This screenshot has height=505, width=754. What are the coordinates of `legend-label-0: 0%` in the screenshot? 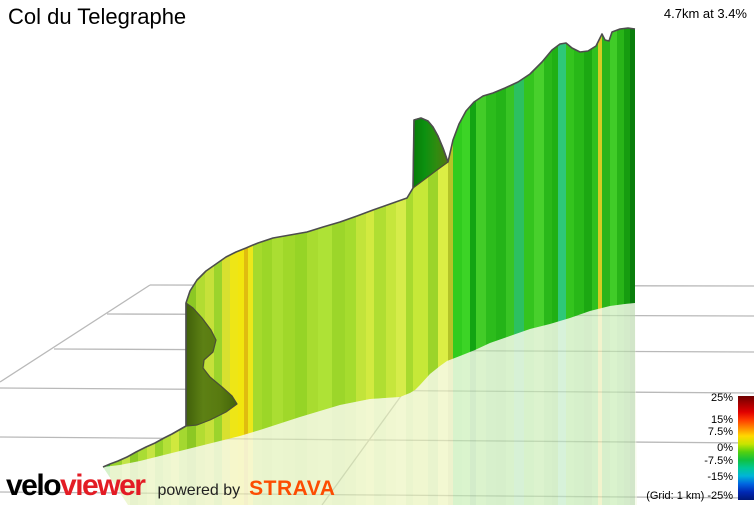 It's located at (725, 448).